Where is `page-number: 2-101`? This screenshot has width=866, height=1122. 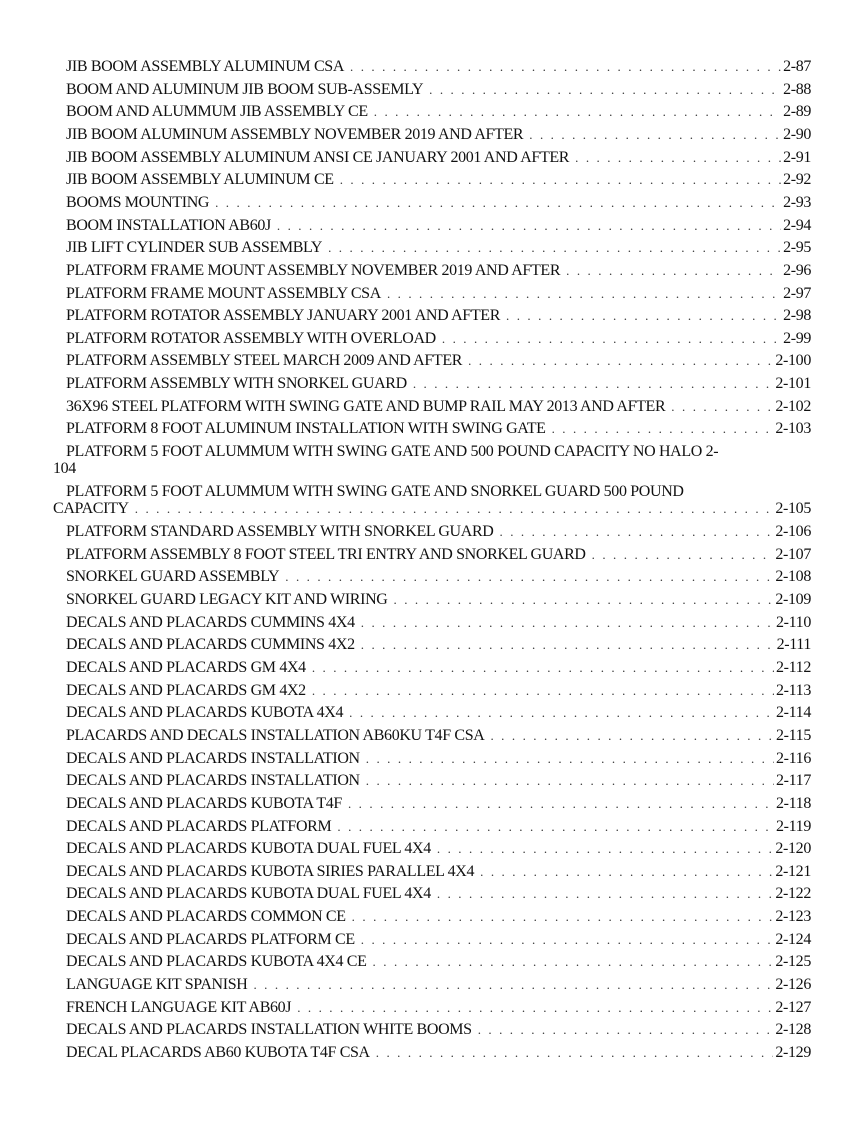 page-number: 2-101 is located at coordinates (793, 384).